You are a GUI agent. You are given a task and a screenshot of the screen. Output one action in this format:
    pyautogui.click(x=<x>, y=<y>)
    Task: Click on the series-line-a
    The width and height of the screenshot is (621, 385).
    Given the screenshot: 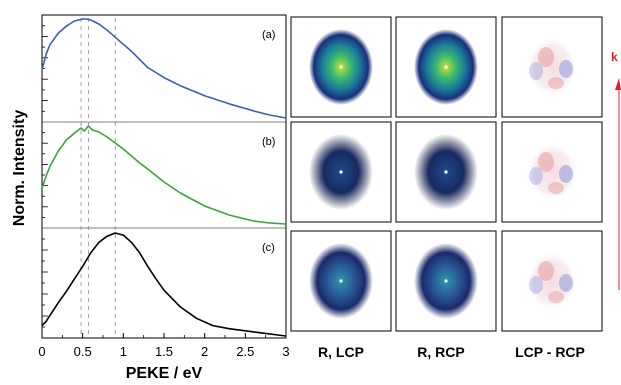 What is the action you would take?
    pyautogui.click(x=164, y=68)
    